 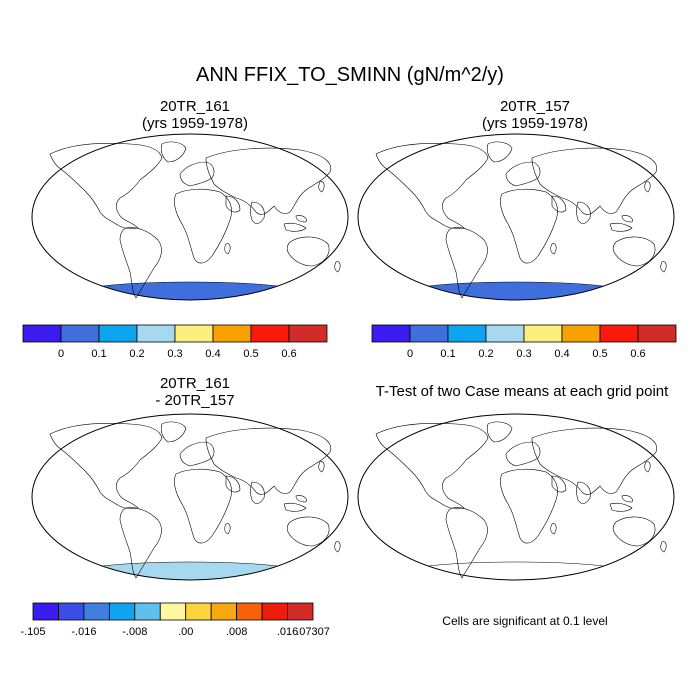 I want to click on colorbar-case2: 0 0.1 0.2 0.3 0.4 0.5 0.6, so click(x=524, y=342).